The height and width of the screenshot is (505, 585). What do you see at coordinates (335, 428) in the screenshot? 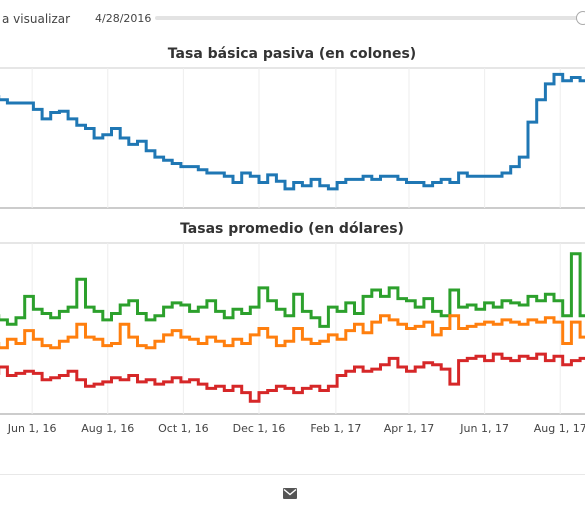
I see `x-tick-label: Feb 1, 17` at bounding box center [335, 428].